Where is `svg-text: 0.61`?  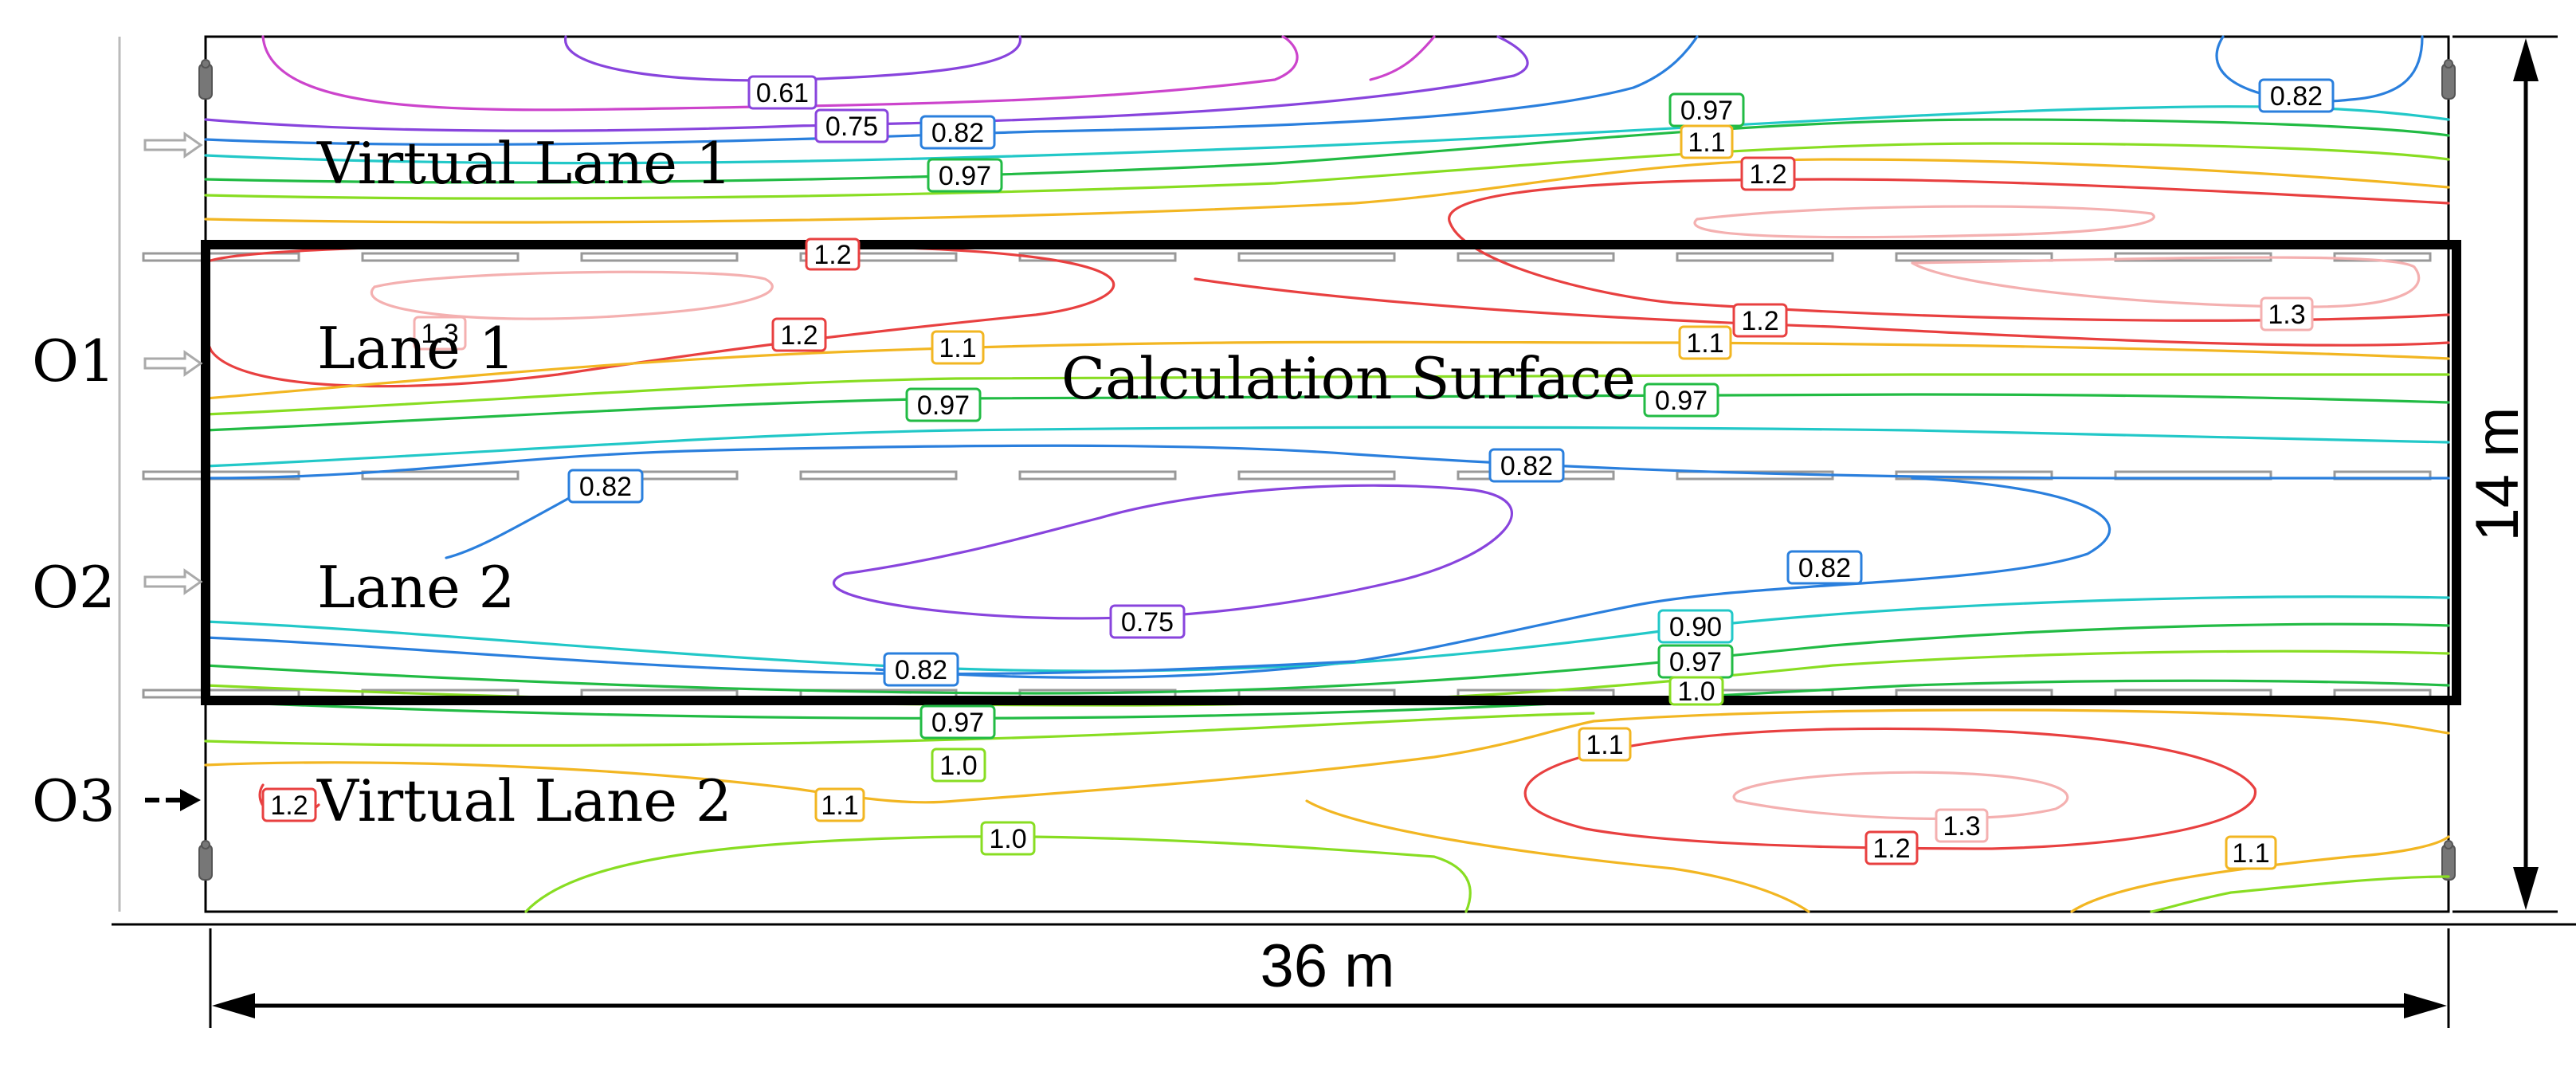 svg-text: 0.61 is located at coordinates (782, 93).